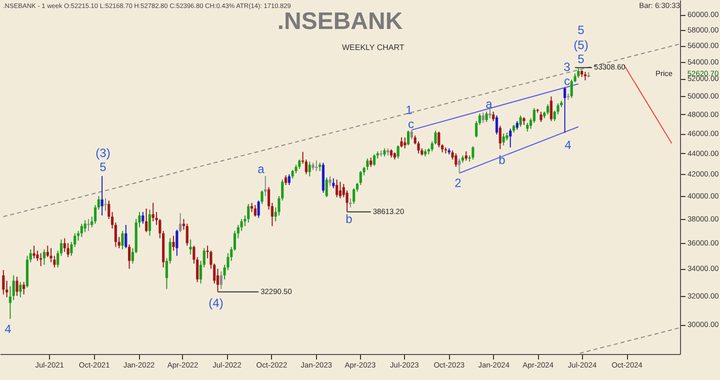 Image resolution: width=720 pixels, height=380 pixels. Describe the element at coordinates (373, 47) in the screenshot. I see `annotation: WEEKLY CHART` at that location.